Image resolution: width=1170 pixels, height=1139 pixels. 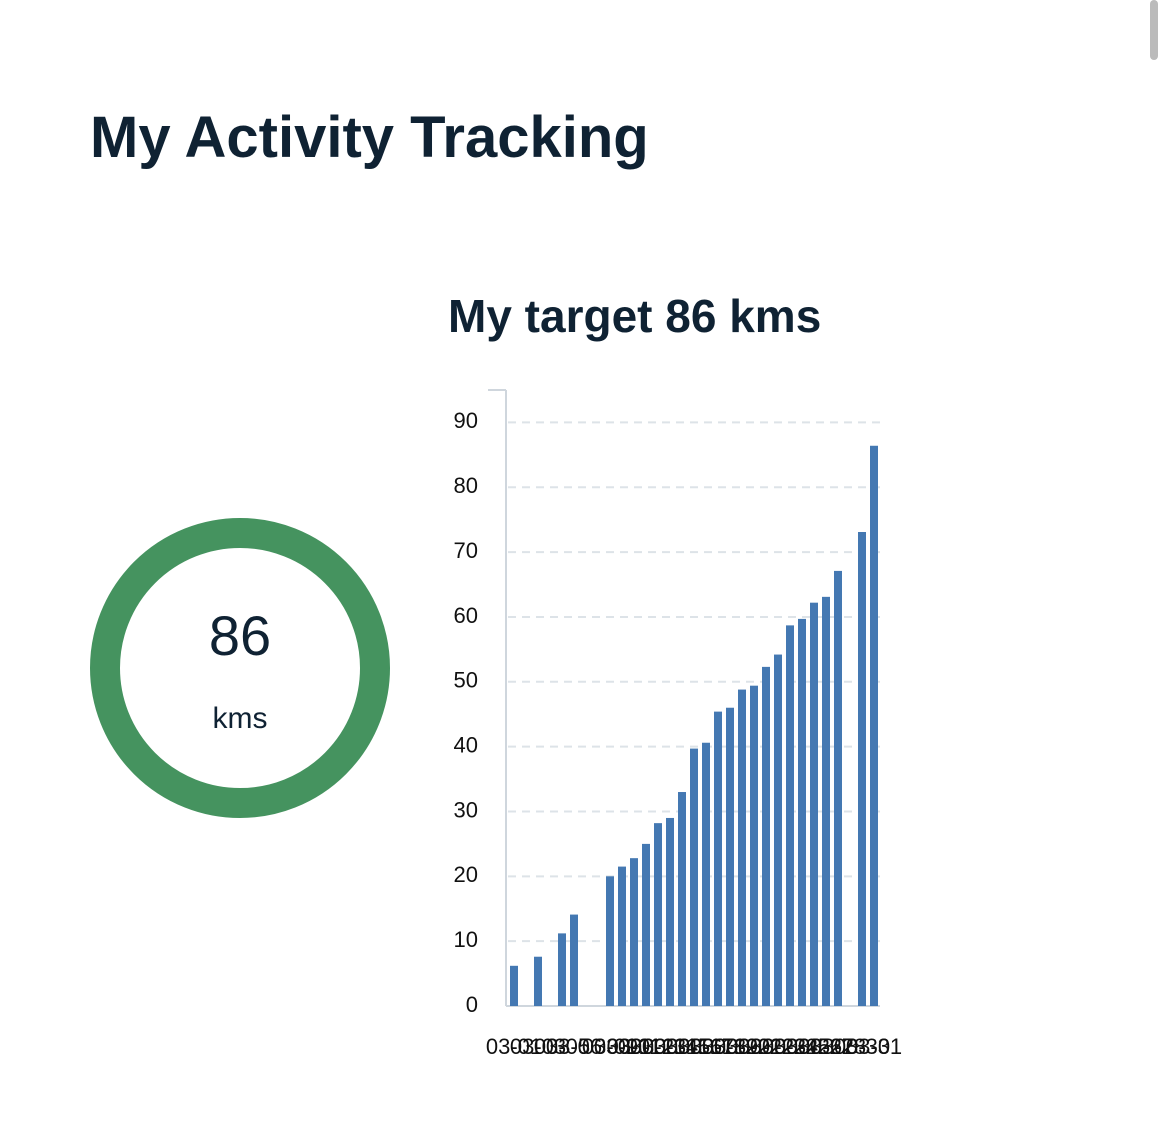 What do you see at coordinates (466, 680) in the screenshot?
I see `y-tick-label: 50` at bounding box center [466, 680].